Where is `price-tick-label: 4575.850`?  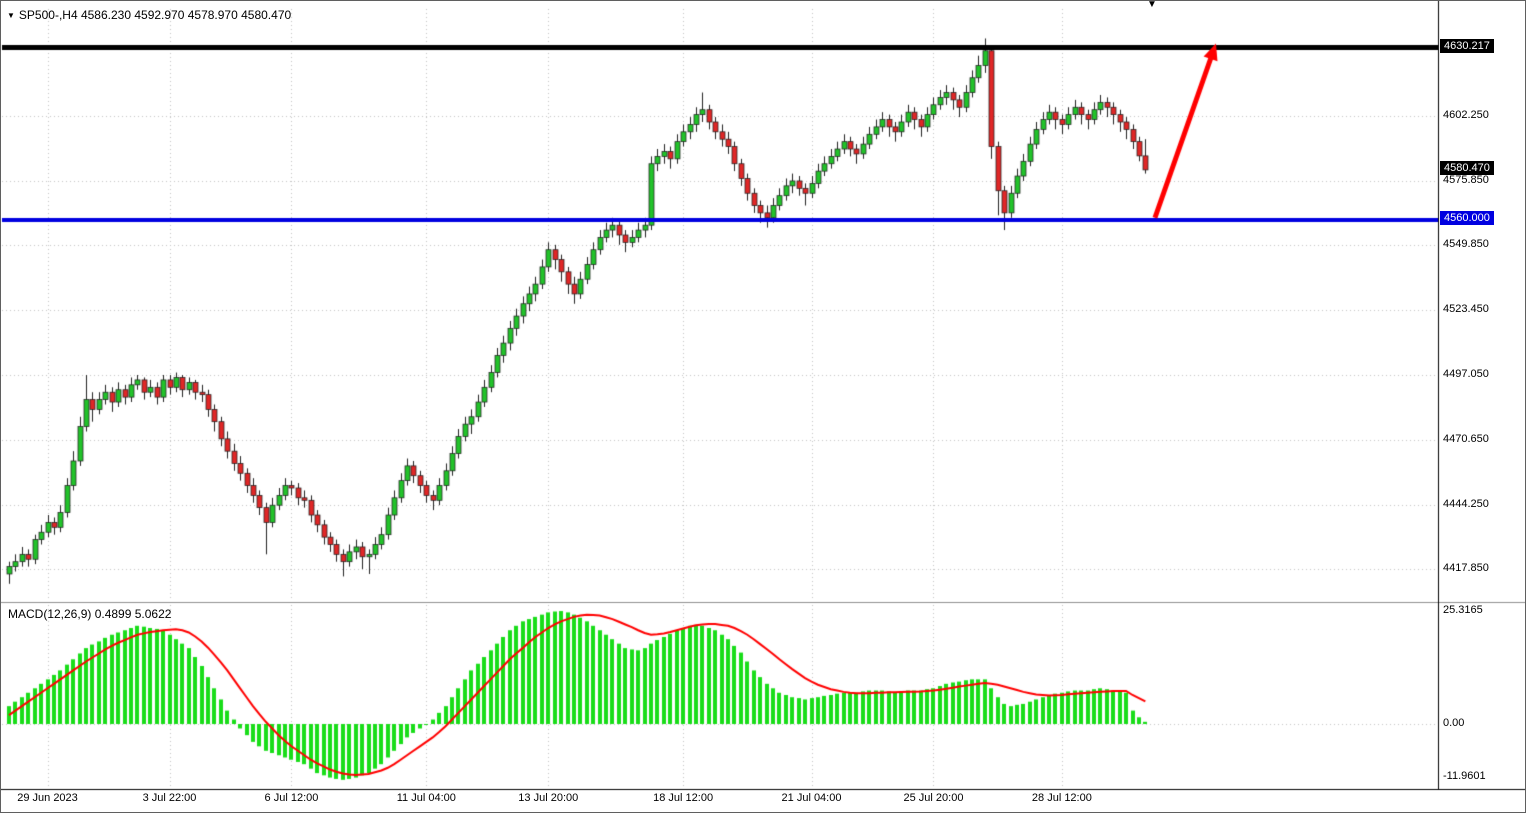 price-tick-label: 4575.850 is located at coordinates (1466, 180).